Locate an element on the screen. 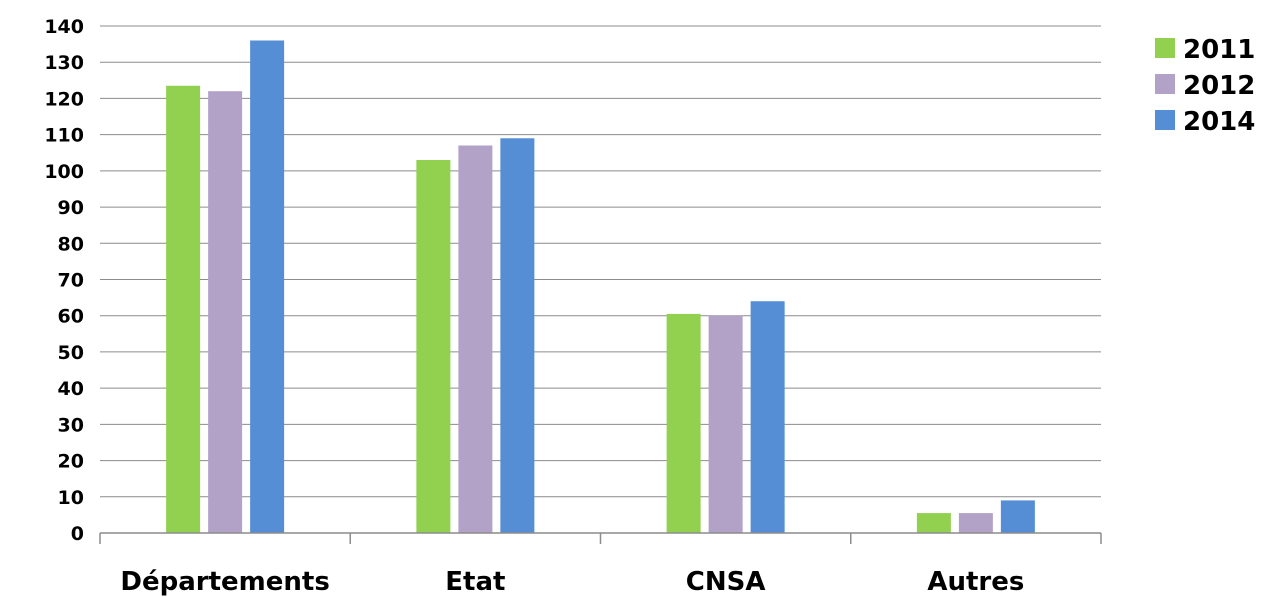 The height and width of the screenshot is (597, 1263). category-label: CNSA is located at coordinates (726, 582).